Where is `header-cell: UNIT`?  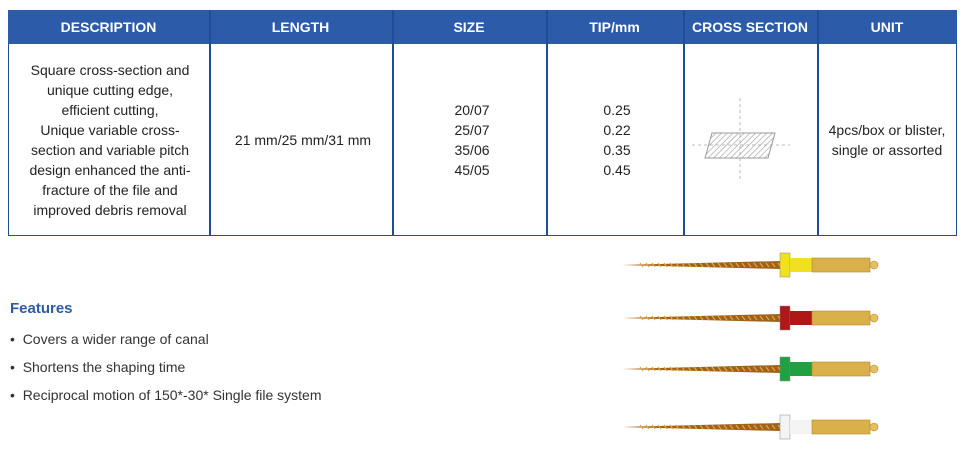 header-cell: UNIT is located at coordinates (887, 27).